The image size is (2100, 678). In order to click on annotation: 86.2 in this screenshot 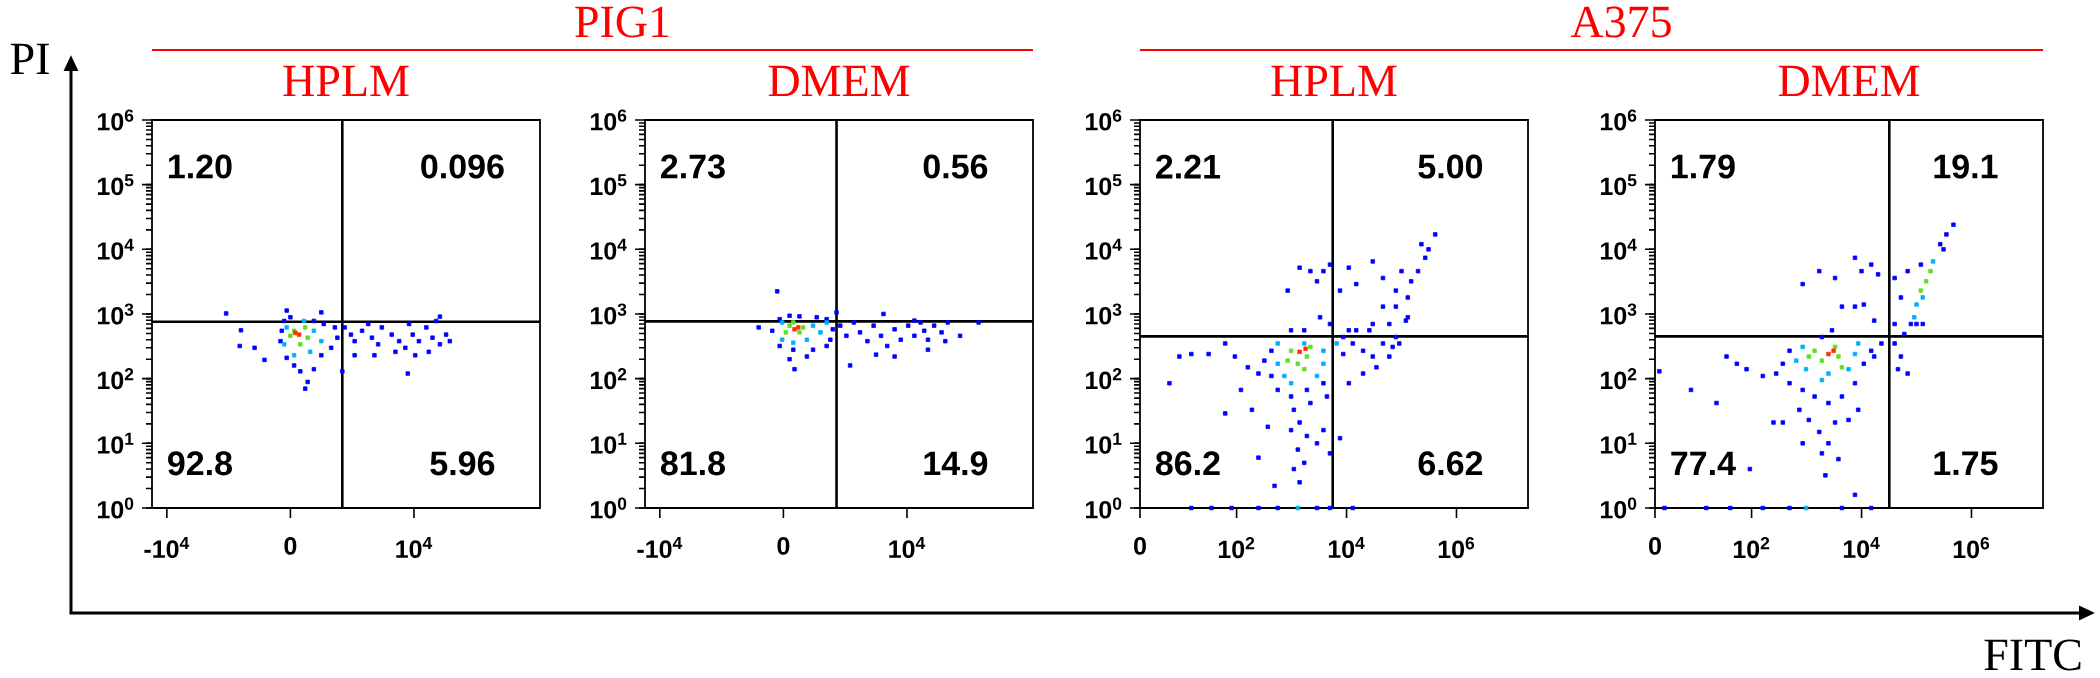, I will do `click(1187, 463)`.